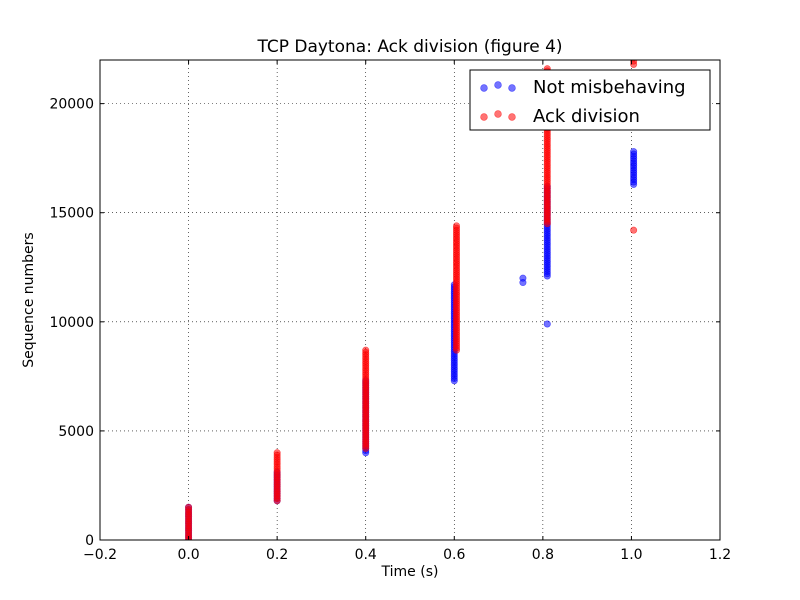 The image size is (800, 600). I want to click on y-tick-label: 0, so click(89, 541).